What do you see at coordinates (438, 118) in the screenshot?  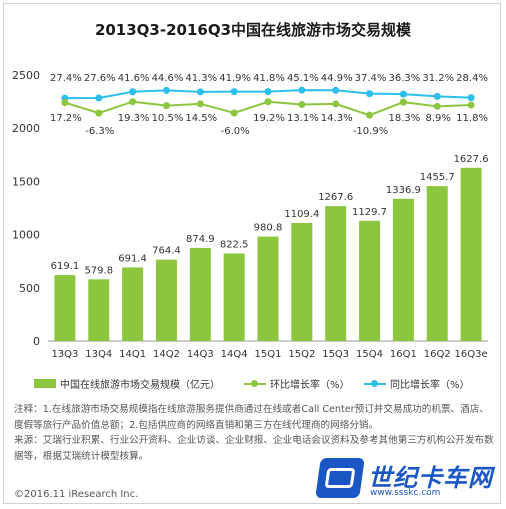 I see `mom-value-label: 8.9%` at bounding box center [438, 118].